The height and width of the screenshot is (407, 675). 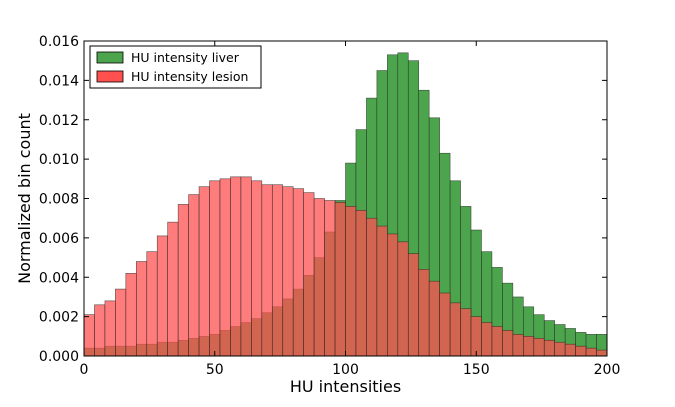 What do you see at coordinates (84, 370) in the screenshot?
I see `x-tick-label: 0` at bounding box center [84, 370].